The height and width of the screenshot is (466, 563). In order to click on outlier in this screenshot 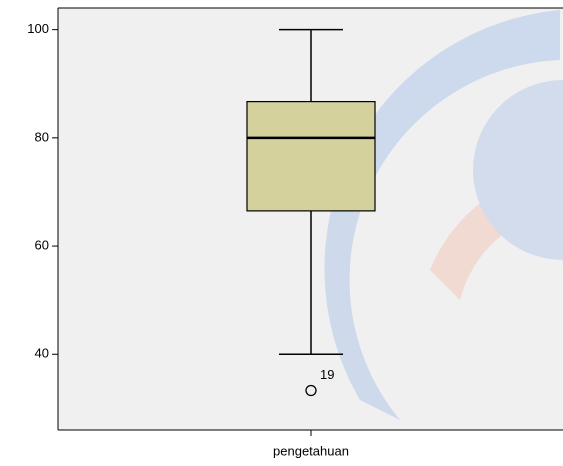, I will do `click(311, 390)`.